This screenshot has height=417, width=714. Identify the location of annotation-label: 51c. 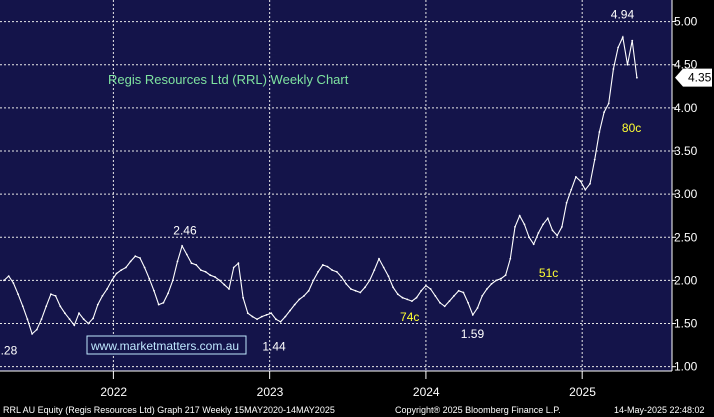
(548, 273).